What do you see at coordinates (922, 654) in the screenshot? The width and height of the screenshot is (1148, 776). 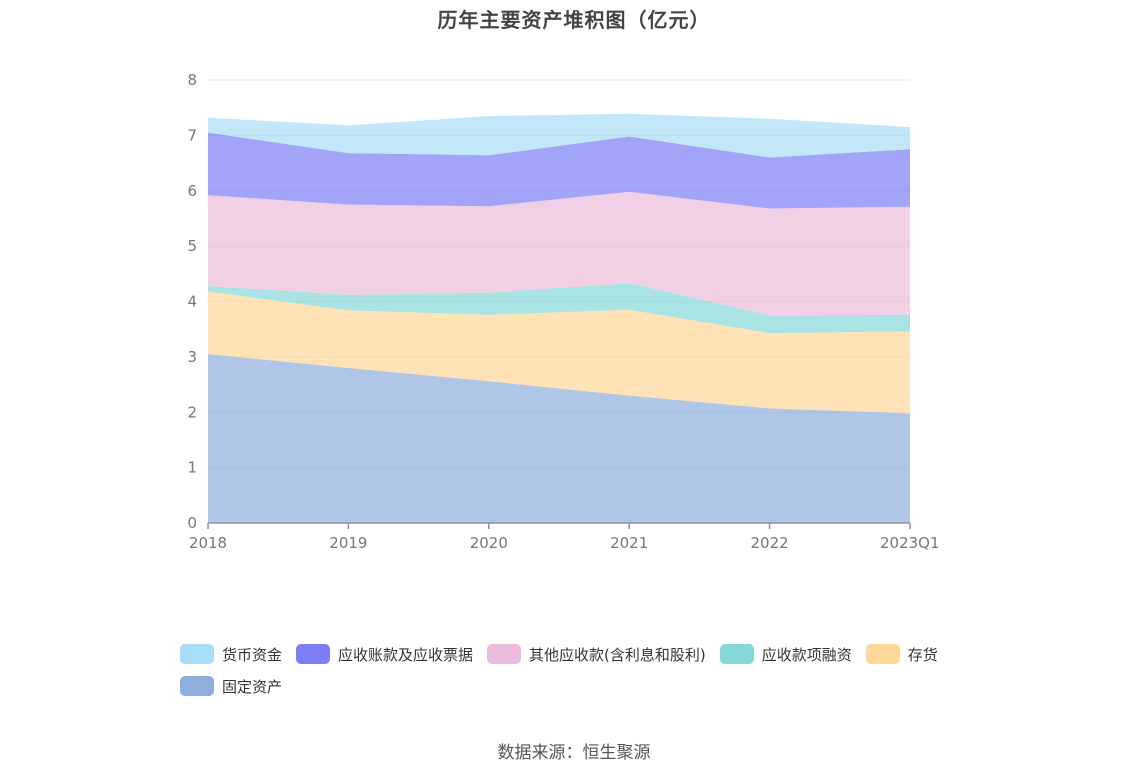 I see `legend-label: 存货` at bounding box center [922, 654].